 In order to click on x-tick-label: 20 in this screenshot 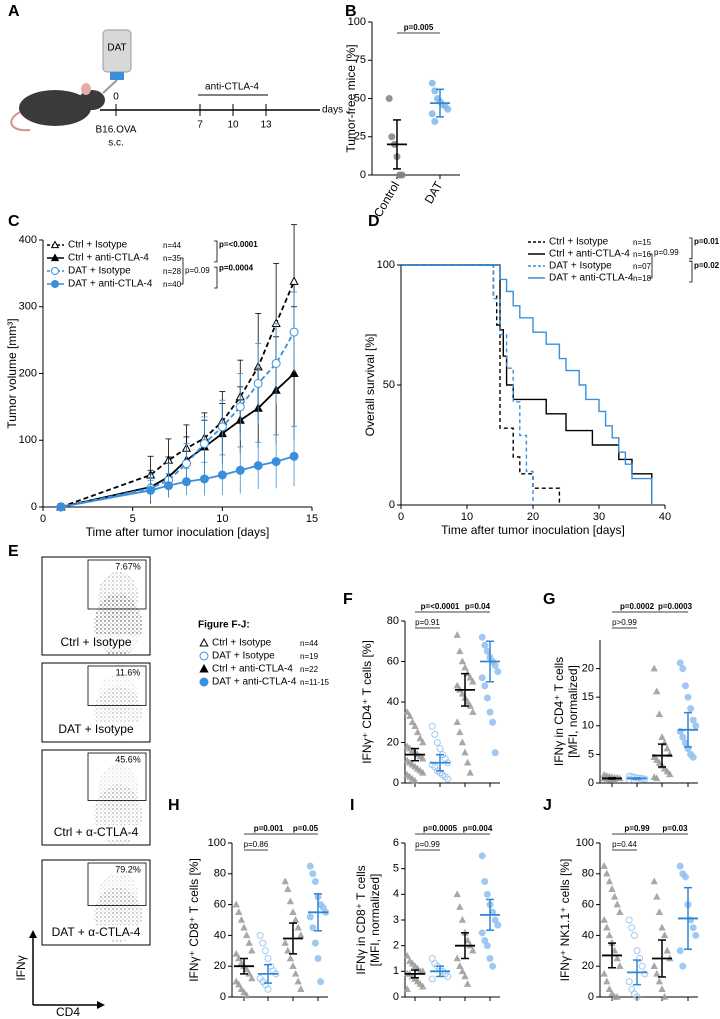, I will do `click(533, 517)`.